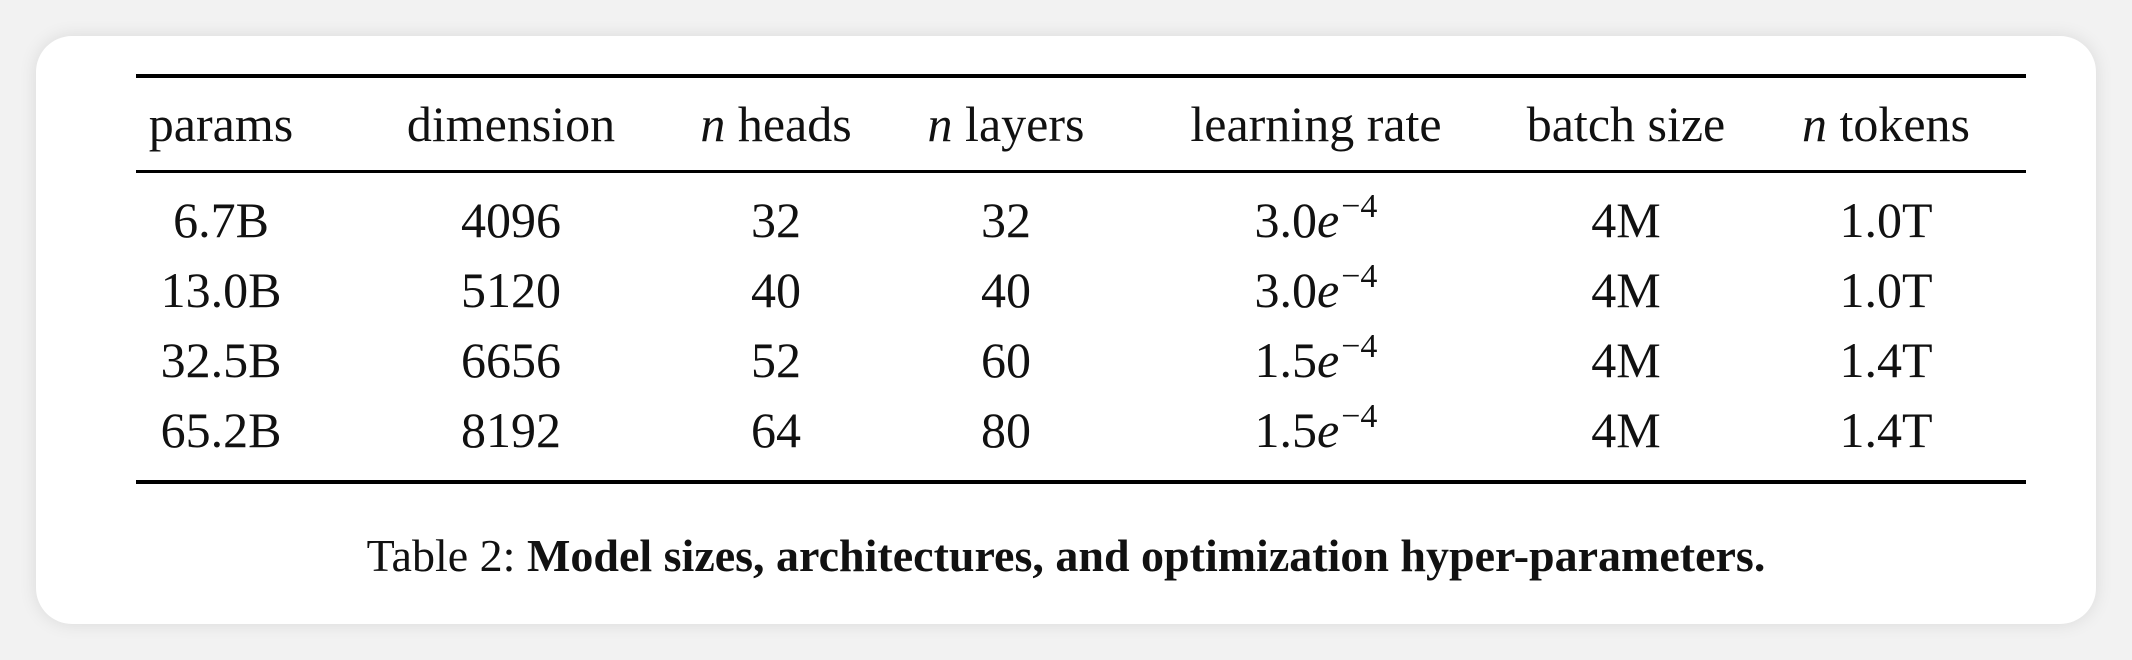 The height and width of the screenshot is (660, 2132). I want to click on header-batch-size-text: batch size, so click(1626, 124).